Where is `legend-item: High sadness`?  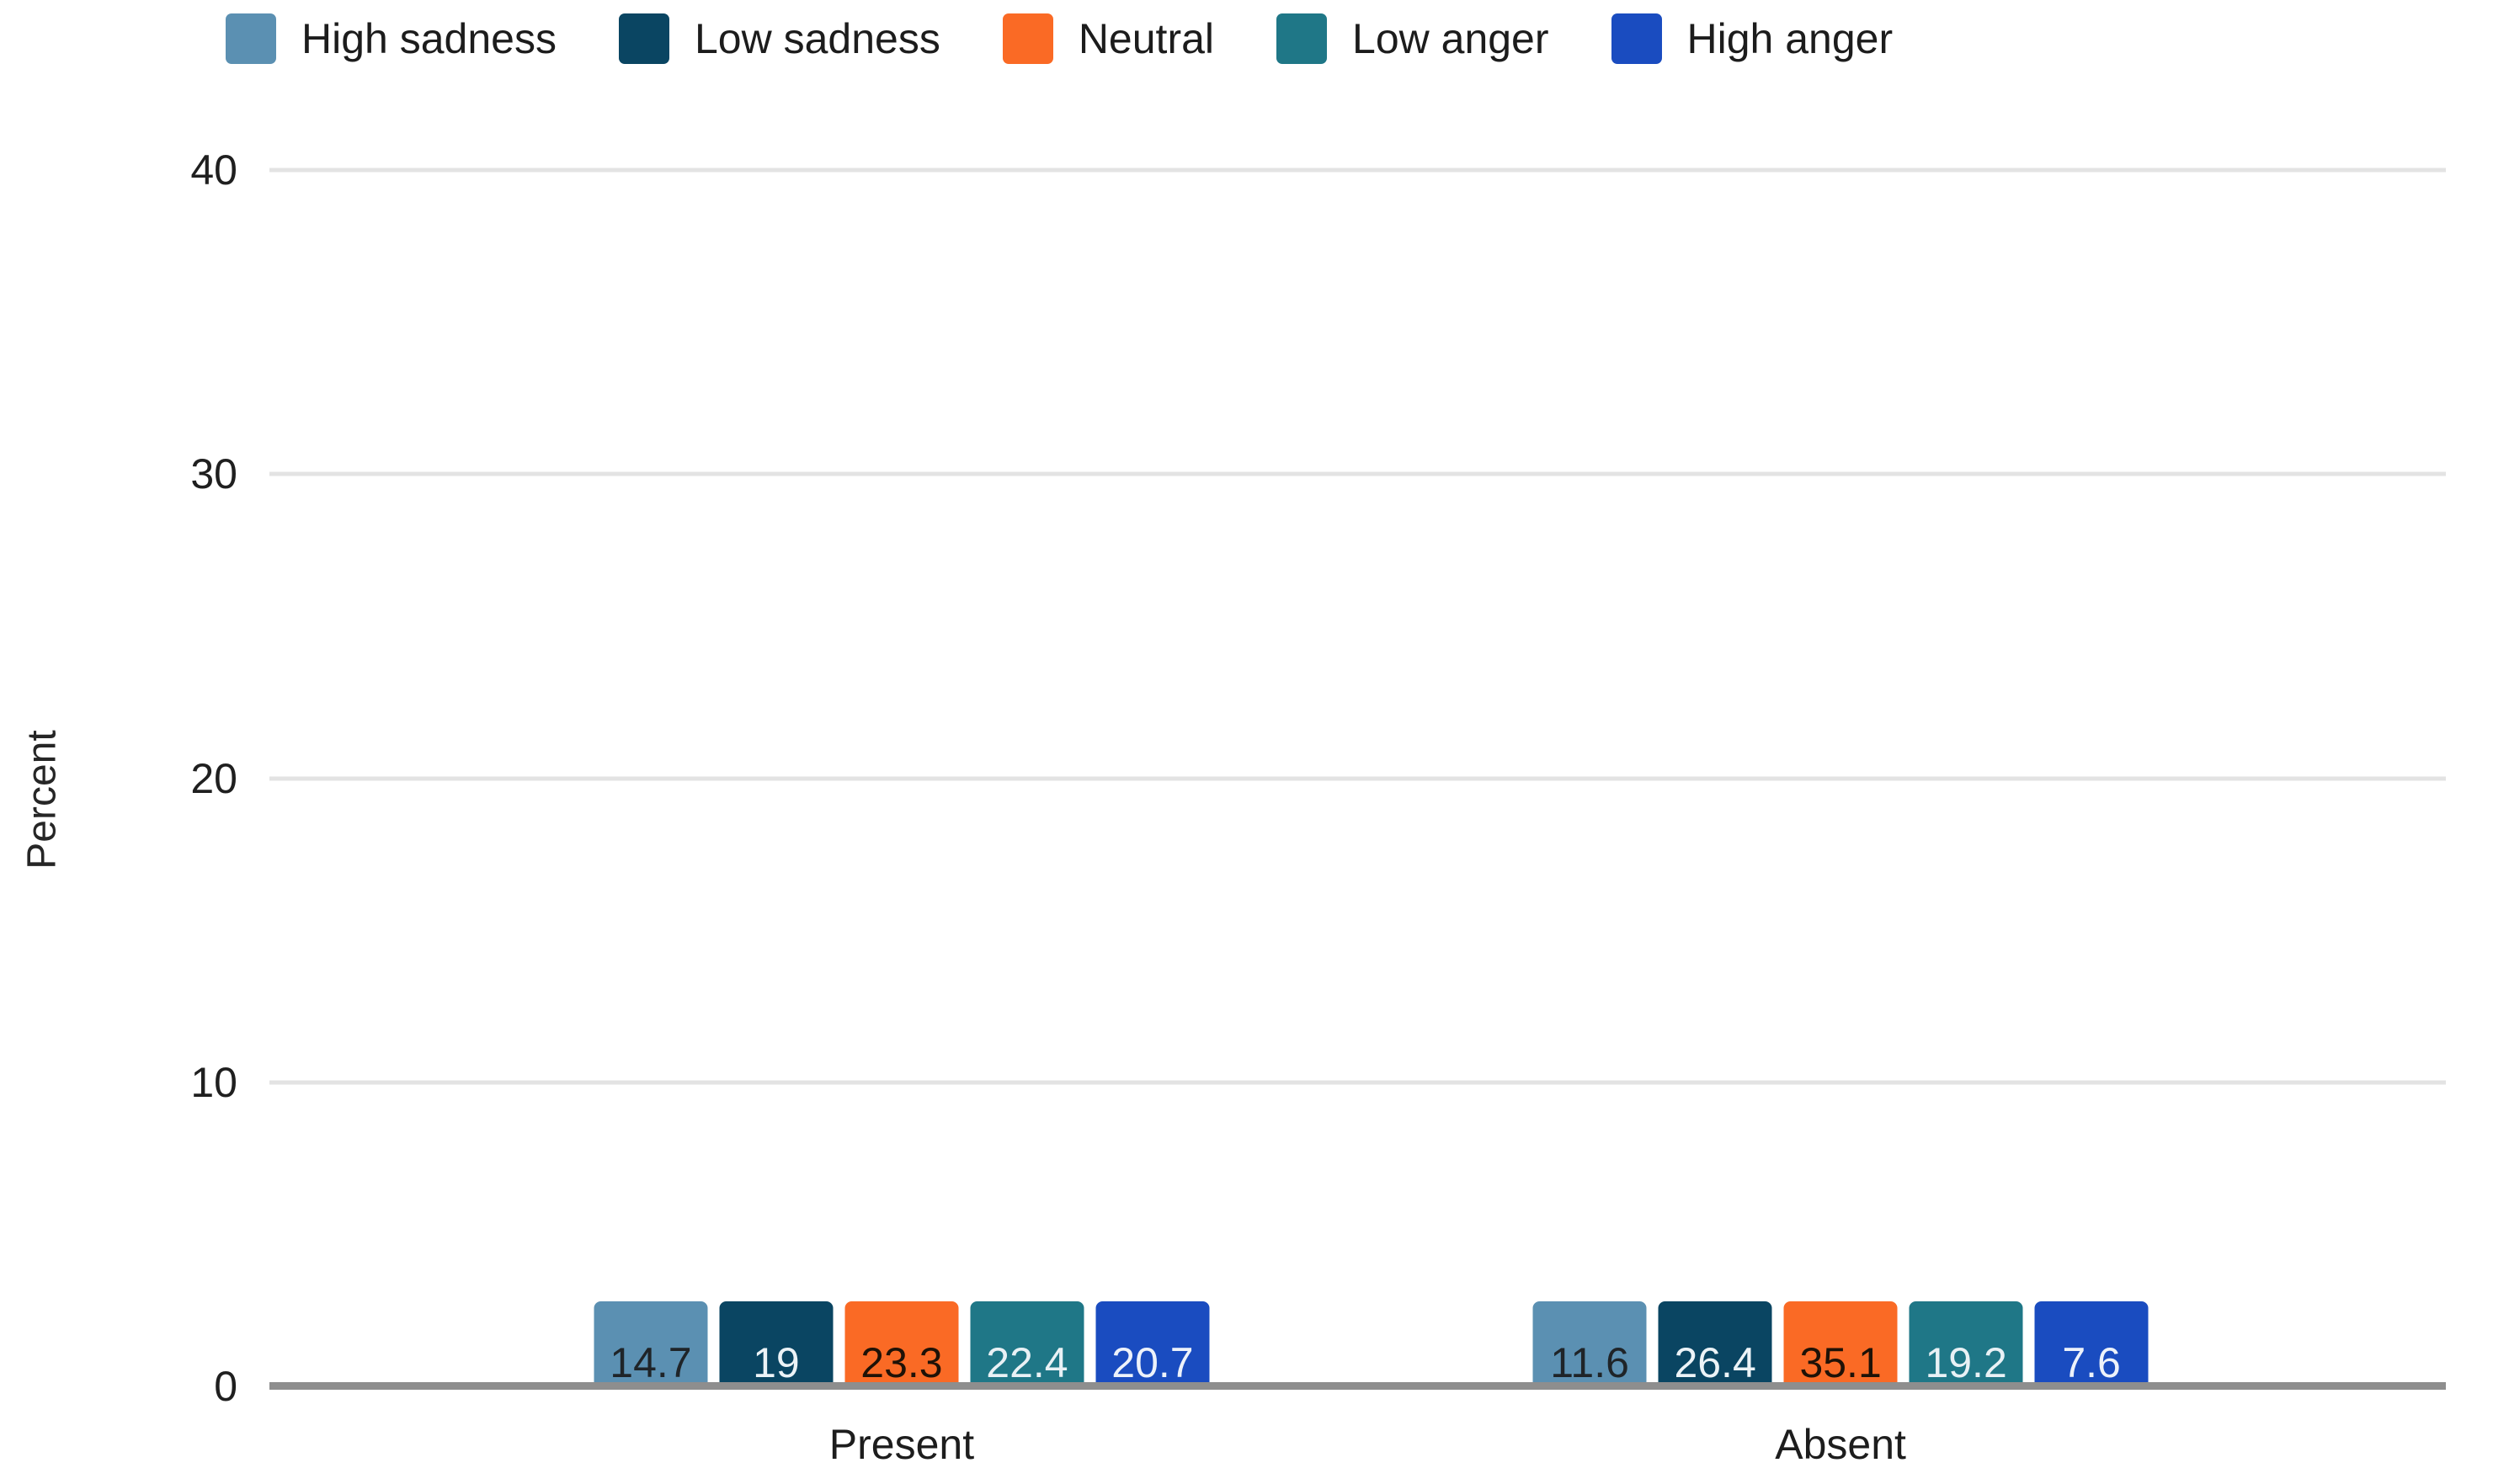 legend-item: High sadness is located at coordinates (391, 38).